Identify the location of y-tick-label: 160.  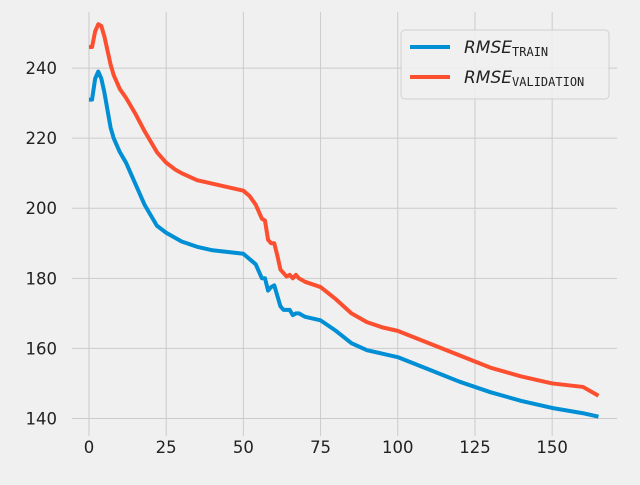
(42, 348).